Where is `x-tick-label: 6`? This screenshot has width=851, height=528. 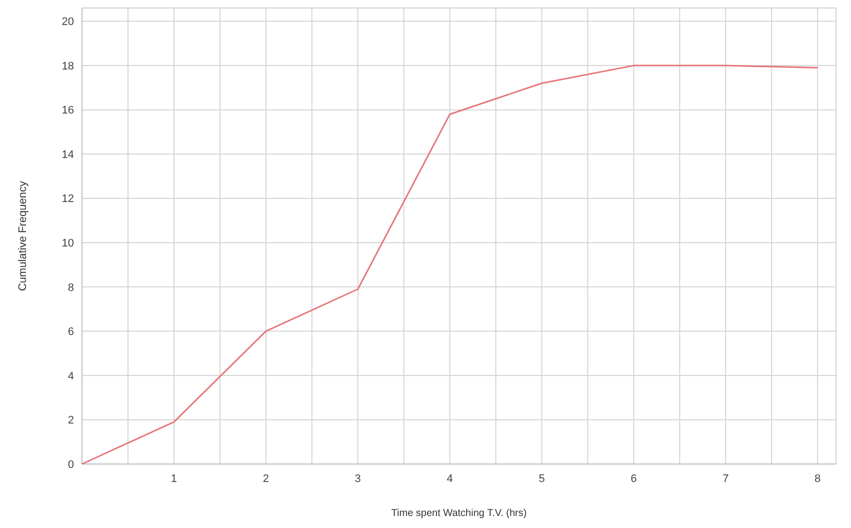
x-tick-label: 6 is located at coordinates (633, 479).